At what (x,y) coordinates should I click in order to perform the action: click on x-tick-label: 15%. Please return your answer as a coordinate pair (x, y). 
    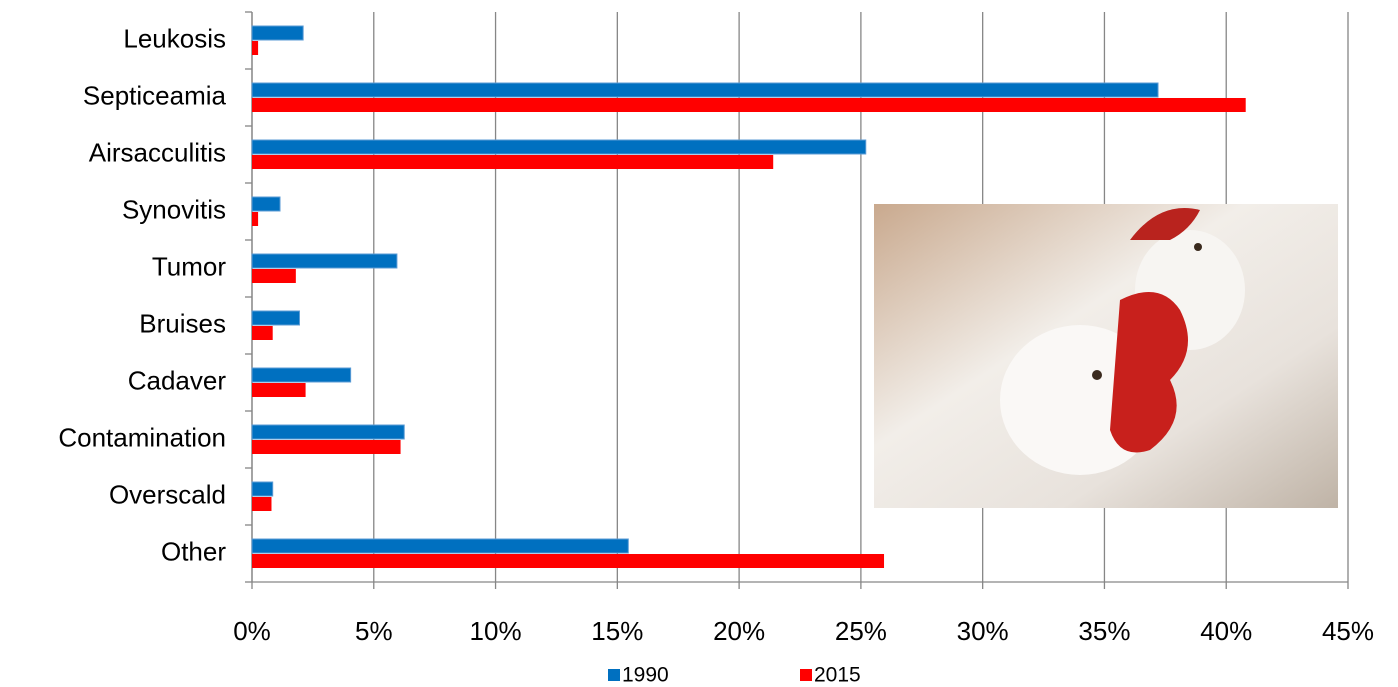
    Looking at the image, I should click on (617, 631).